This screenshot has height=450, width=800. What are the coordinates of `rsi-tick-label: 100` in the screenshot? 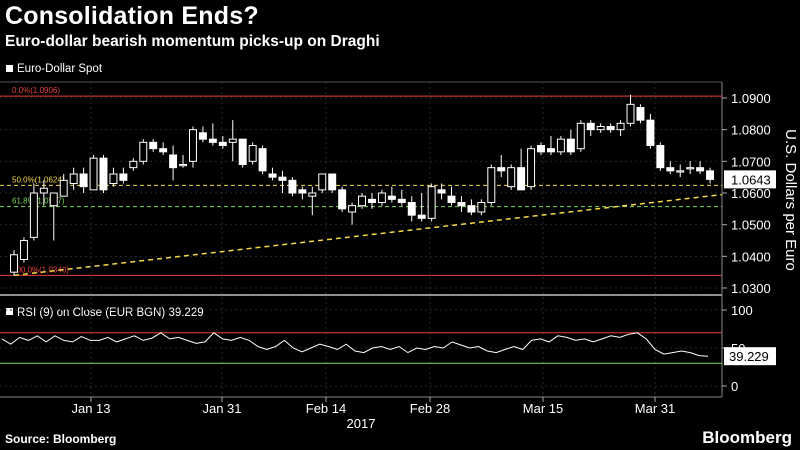 It's located at (742, 310).